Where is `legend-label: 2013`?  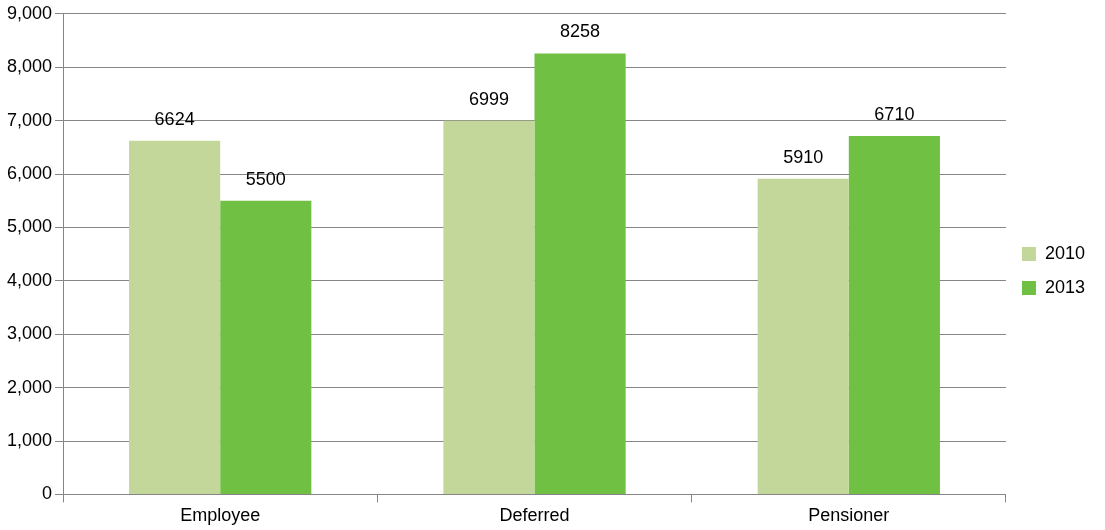
legend-label: 2013 is located at coordinates (1064, 286).